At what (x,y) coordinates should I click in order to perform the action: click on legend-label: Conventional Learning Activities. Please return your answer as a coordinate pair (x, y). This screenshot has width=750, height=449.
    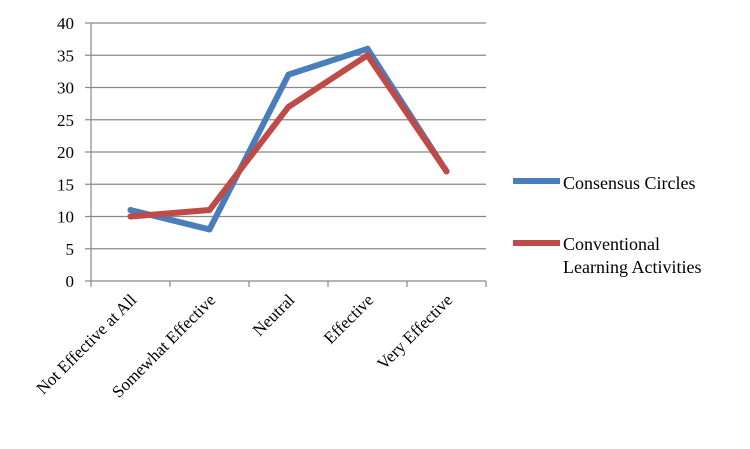
    Looking at the image, I should click on (632, 255).